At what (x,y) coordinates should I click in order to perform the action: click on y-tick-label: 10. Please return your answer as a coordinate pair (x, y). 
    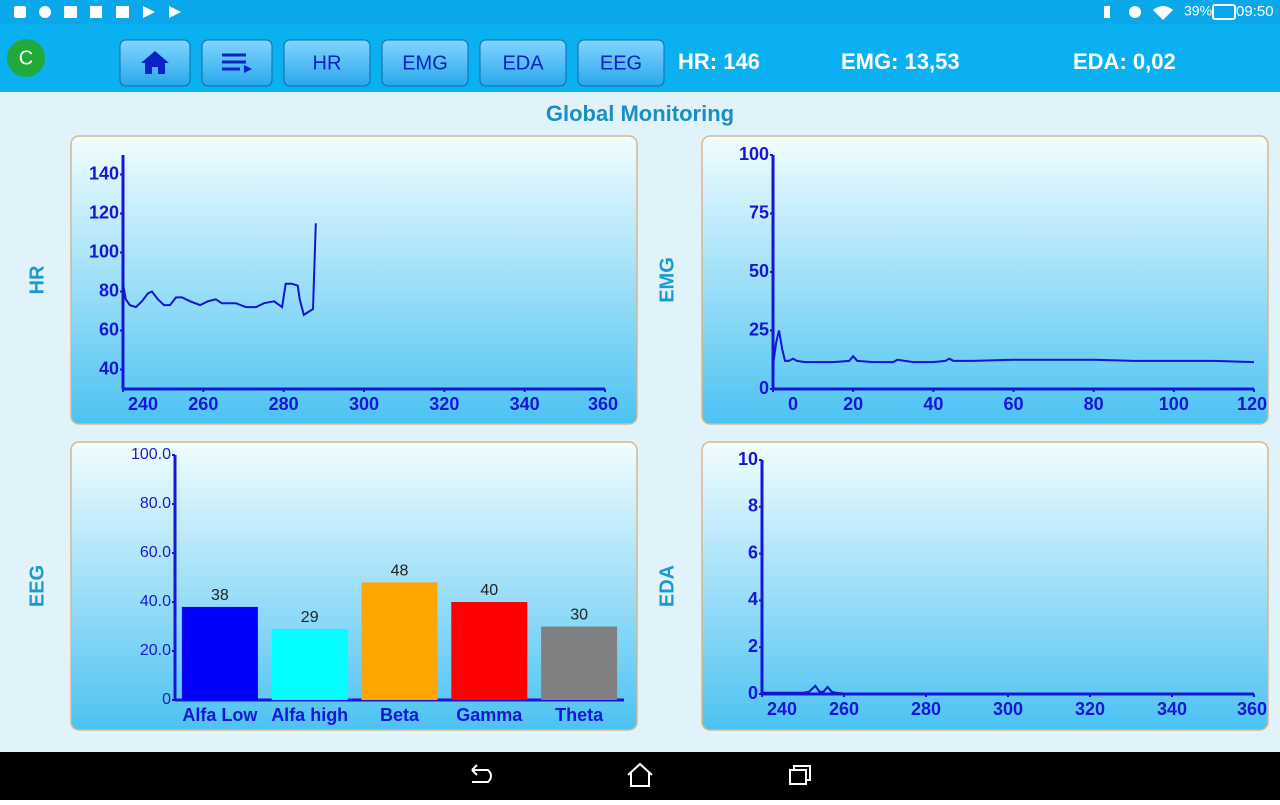
    Looking at the image, I should click on (748, 459).